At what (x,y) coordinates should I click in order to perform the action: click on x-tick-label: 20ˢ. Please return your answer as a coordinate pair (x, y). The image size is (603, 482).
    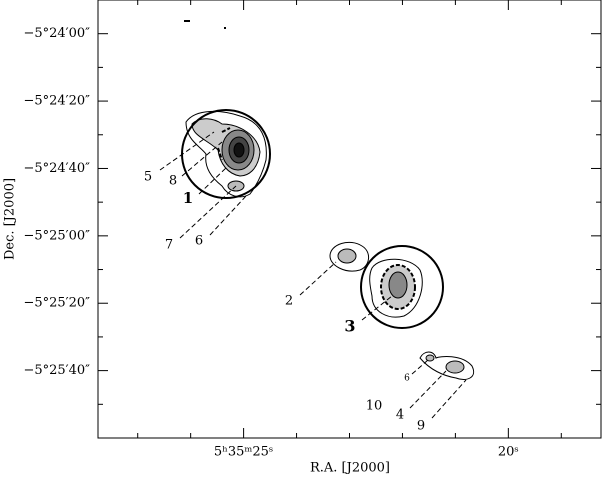
    Looking at the image, I should click on (508, 452).